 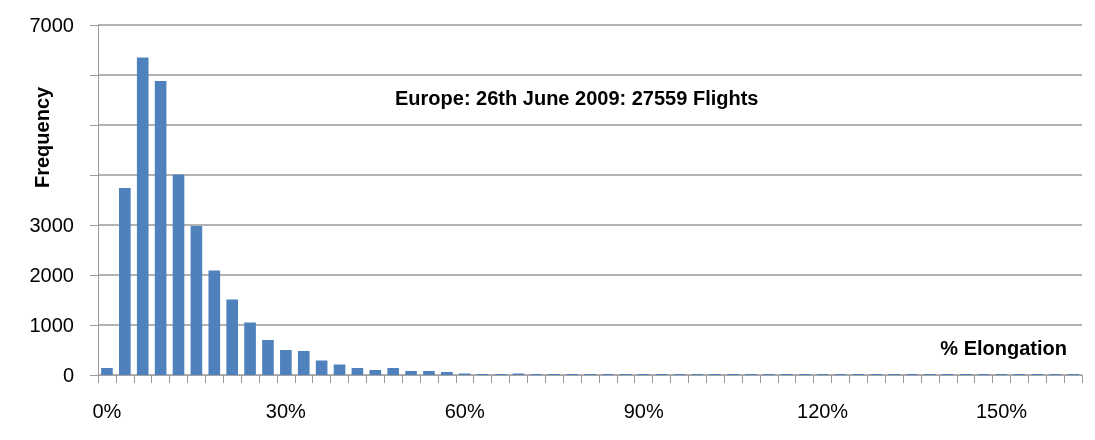 What do you see at coordinates (51, 275) in the screenshot?
I see `y-tick-label: 2000` at bounding box center [51, 275].